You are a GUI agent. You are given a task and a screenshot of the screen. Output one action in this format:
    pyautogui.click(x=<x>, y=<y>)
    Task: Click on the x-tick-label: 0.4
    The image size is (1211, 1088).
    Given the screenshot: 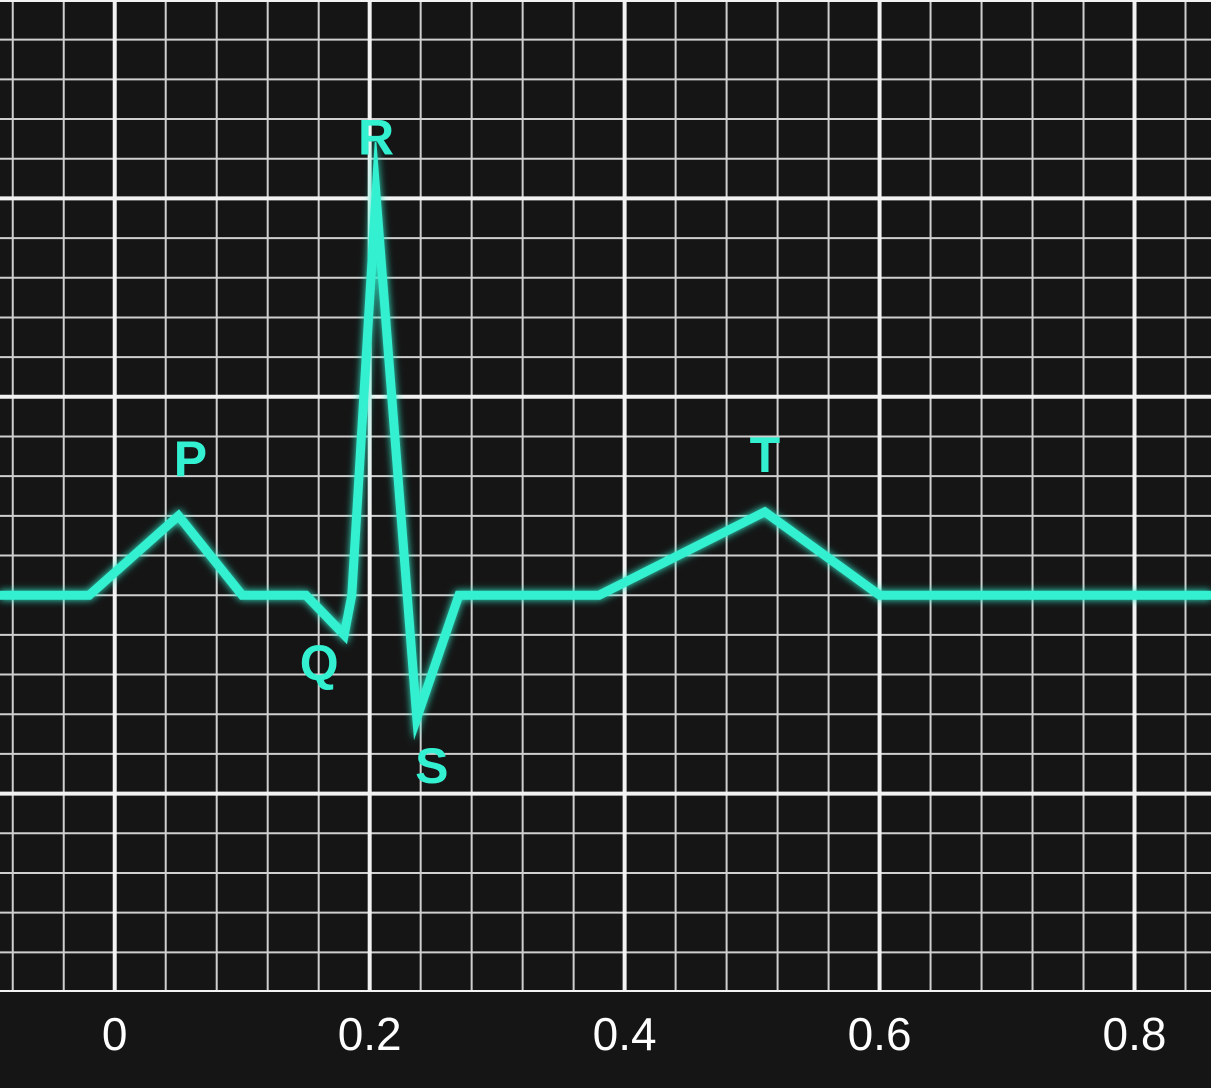 What is the action you would take?
    pyautogui.click(x=625, y=1034)
    